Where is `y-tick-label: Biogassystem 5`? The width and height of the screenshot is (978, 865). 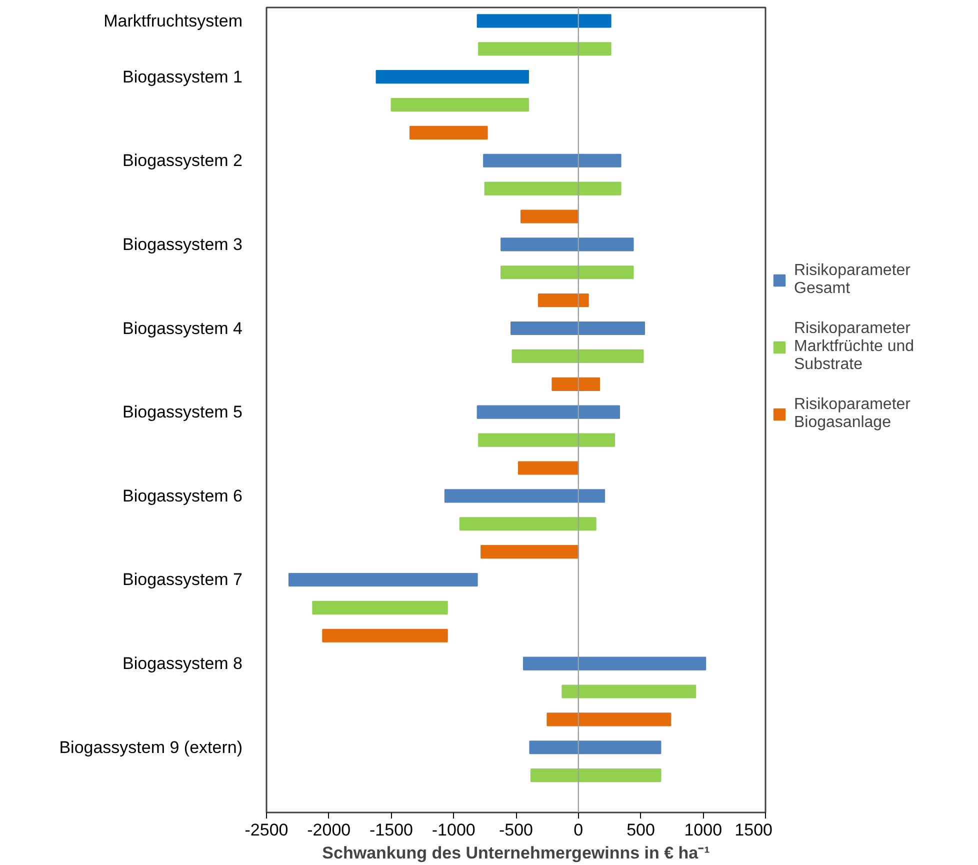
y-tick-label: Biogassystem 5 is located at coordinates (182, 412).